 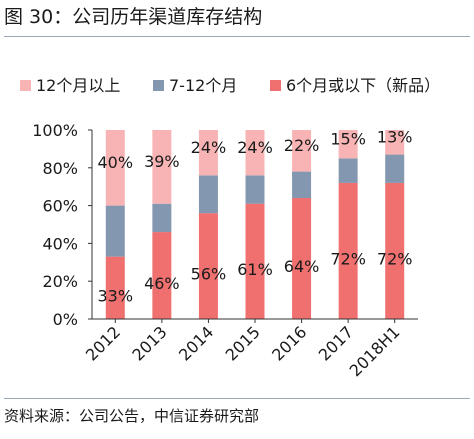 What do you see at coordinates (149, 343) in the screenshot?
I see `x-tick-label: 2013` at bounding box center [149, 343].